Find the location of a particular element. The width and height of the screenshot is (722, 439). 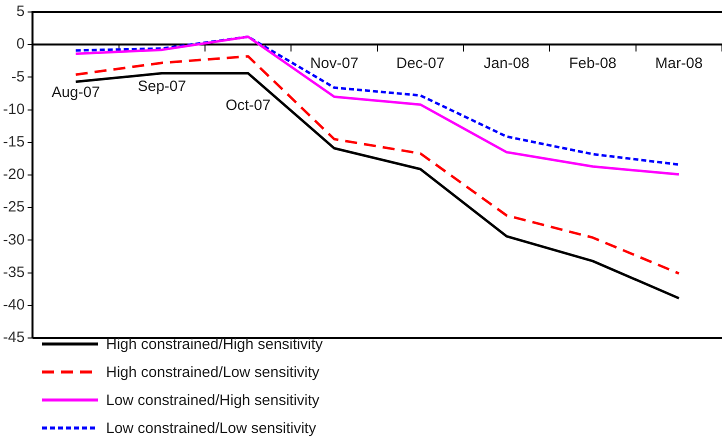

legend-label: Low constrained/High sensitivity is located at coordinates (213, 400).